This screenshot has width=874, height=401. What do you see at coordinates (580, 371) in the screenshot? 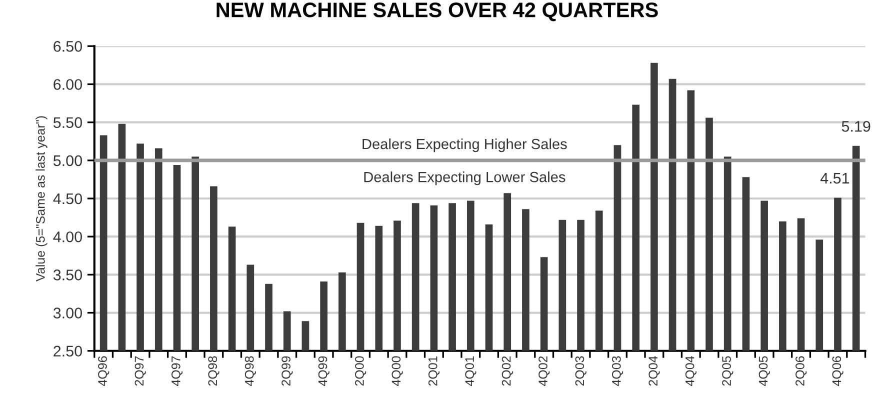
I see `x-tick-label: 2Q03` at bounding box center [580, 371].